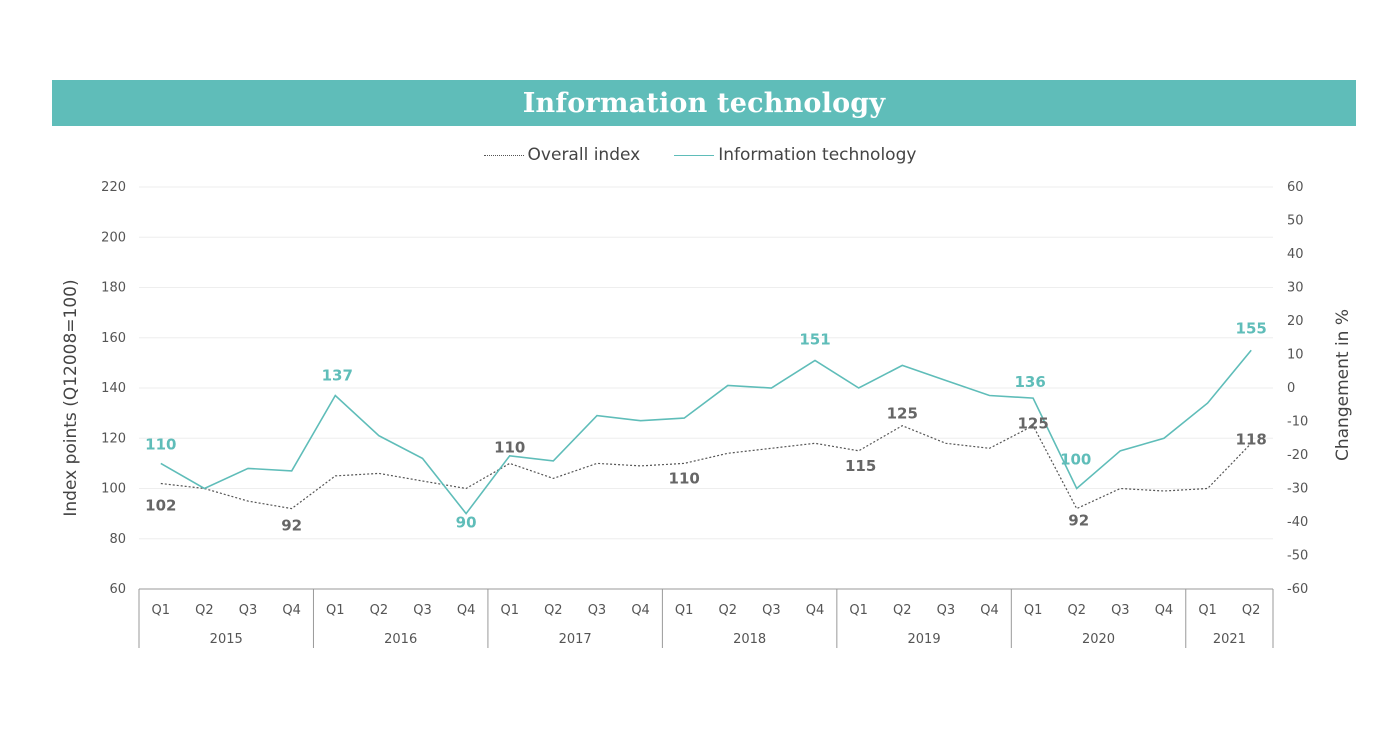  Describe the element at coordinates (1295, 187) in the screenshot. I see `y2-tick-label: 60` at that location.